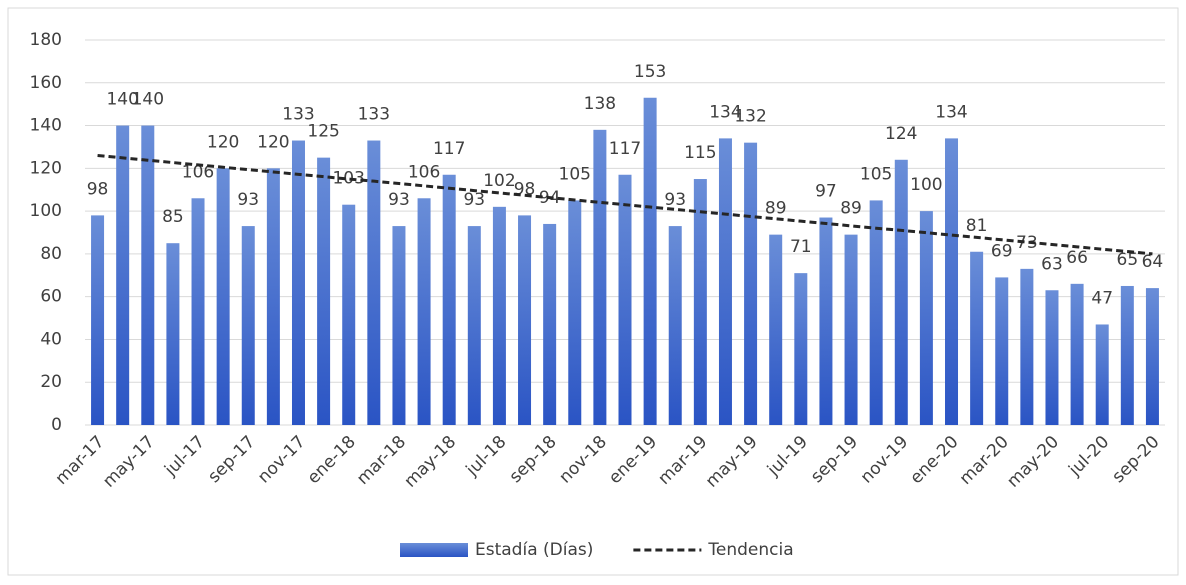  What do you see at coordinates (51, 254) in the screenshot?
I see `y-tick-label: 80` at bounding box center [51, 254].